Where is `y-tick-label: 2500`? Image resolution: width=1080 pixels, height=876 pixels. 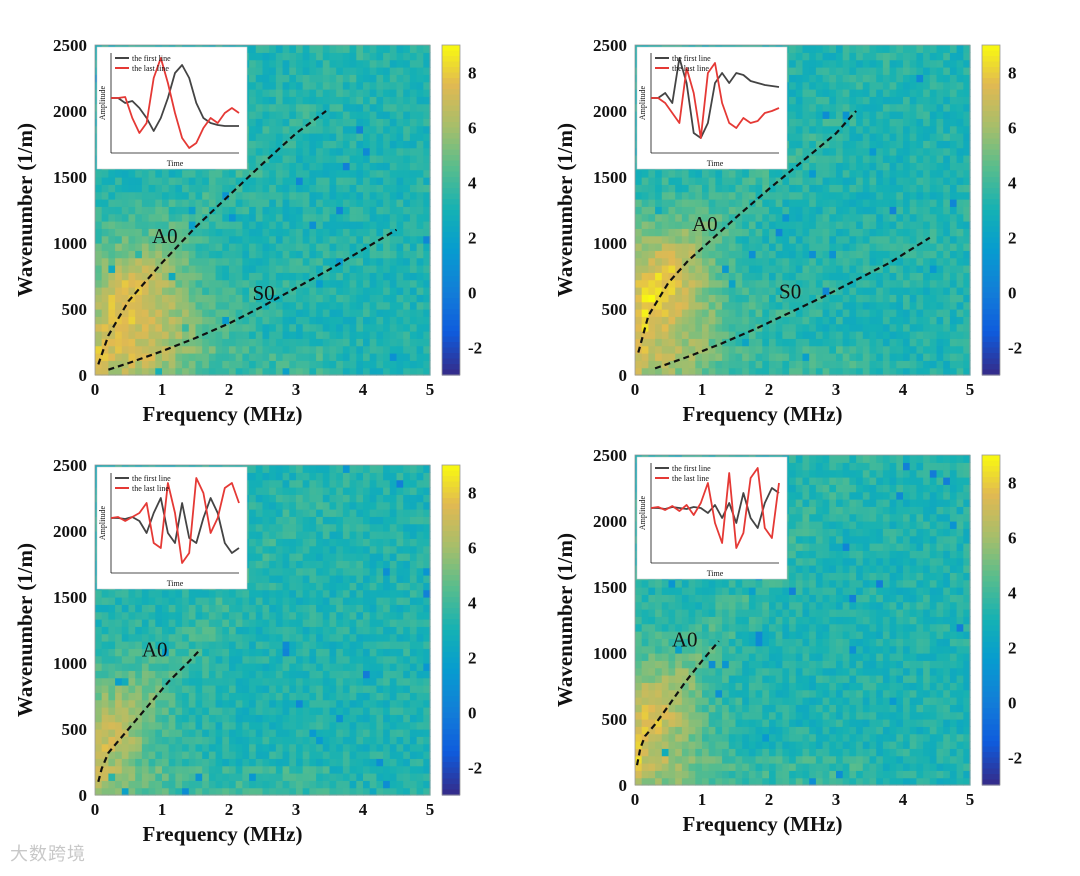
y-tick-label: 2500 is located at coordinates (610, 45).